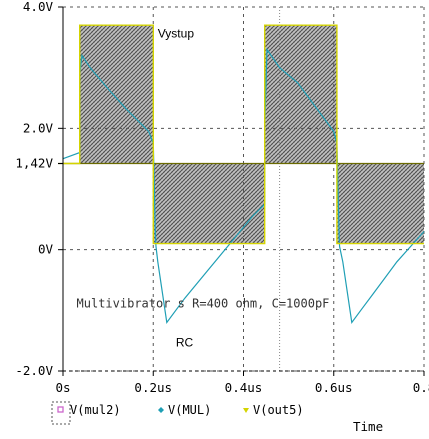  I want to click on legend-box, so click(61, 413).